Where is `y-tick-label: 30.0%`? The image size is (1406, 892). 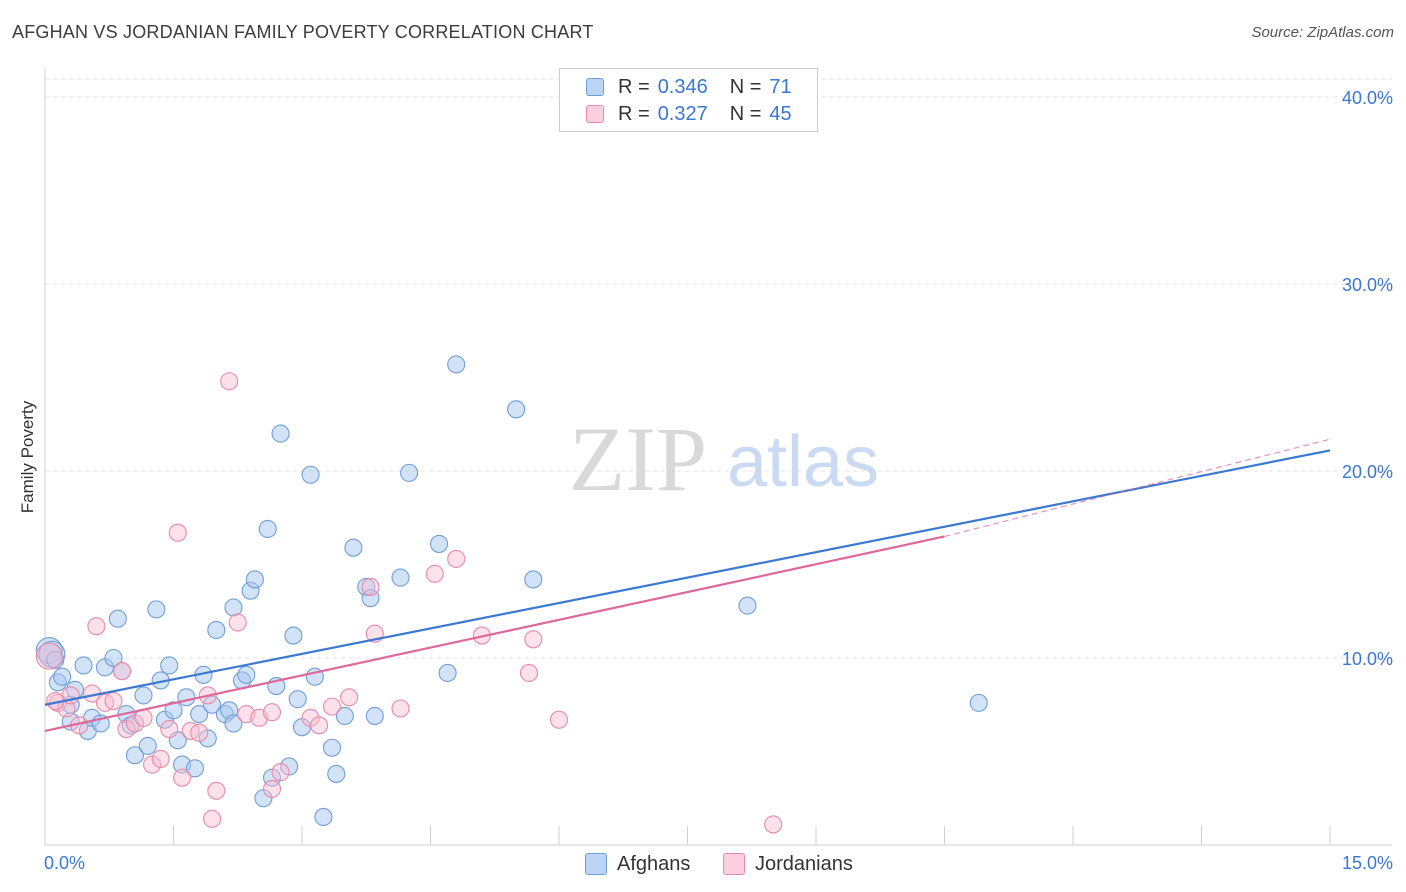
y-tick-label: 30.0% is located at coordinates (1367, 285).